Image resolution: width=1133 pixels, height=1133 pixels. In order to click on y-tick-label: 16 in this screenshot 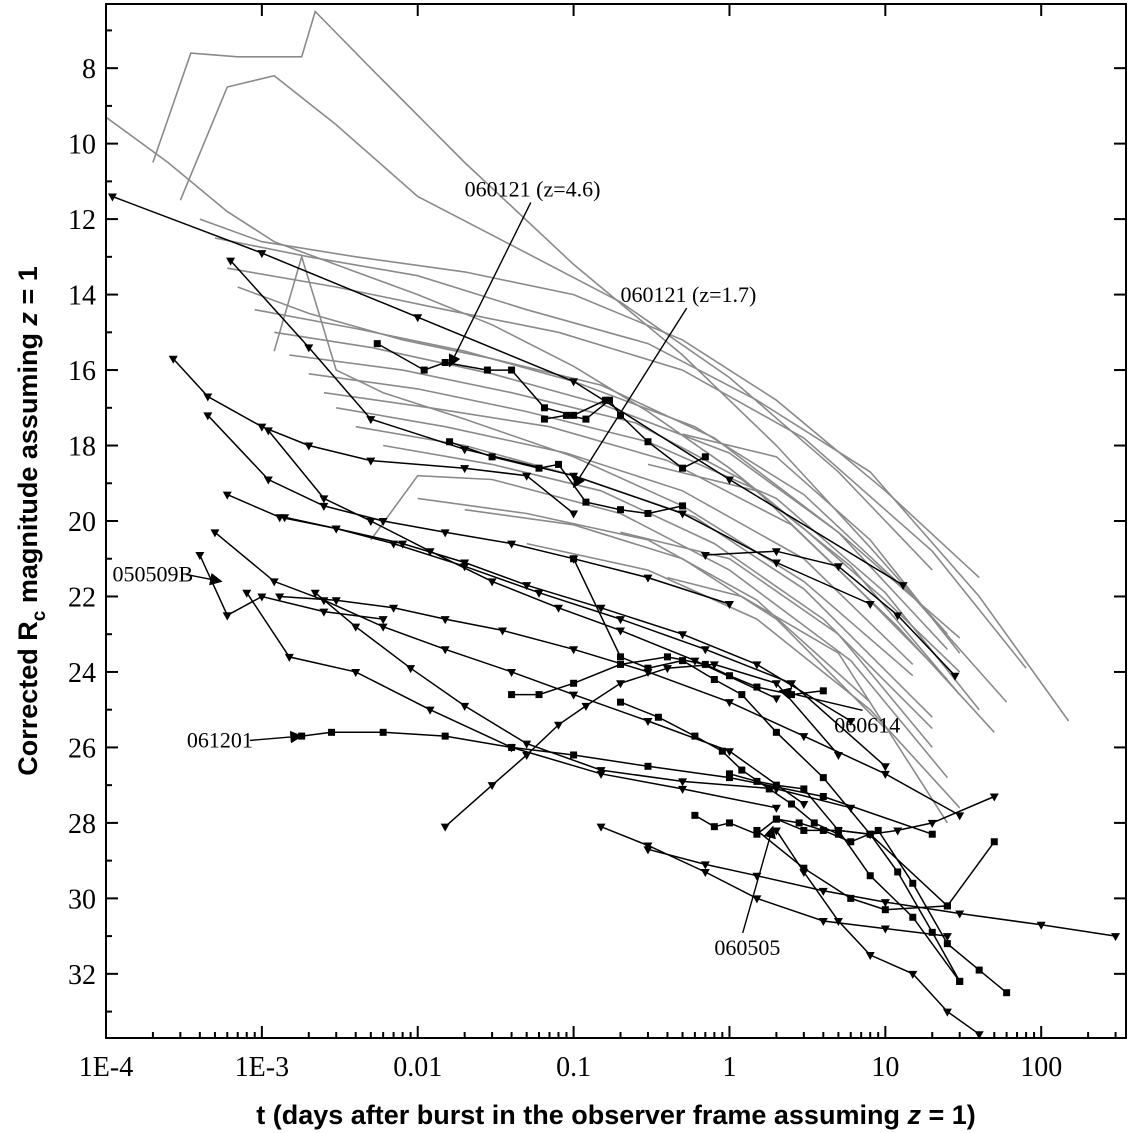, I will do `click(82, 371)`.